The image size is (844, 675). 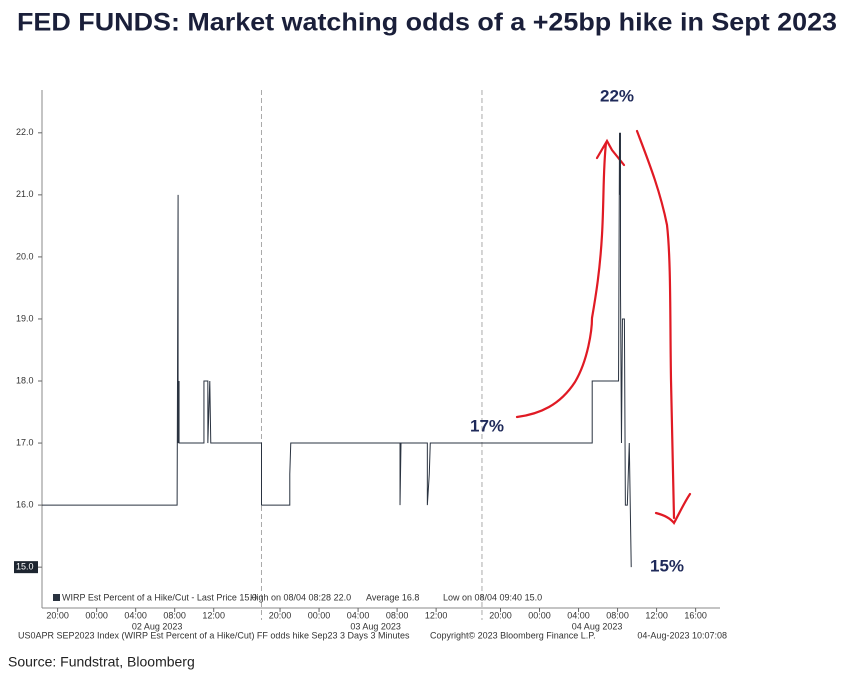 What do you see at coordinates (25, 256) in the screenshot?
I see `y-tick-label: 20.0` at bounding box center [25, 256].